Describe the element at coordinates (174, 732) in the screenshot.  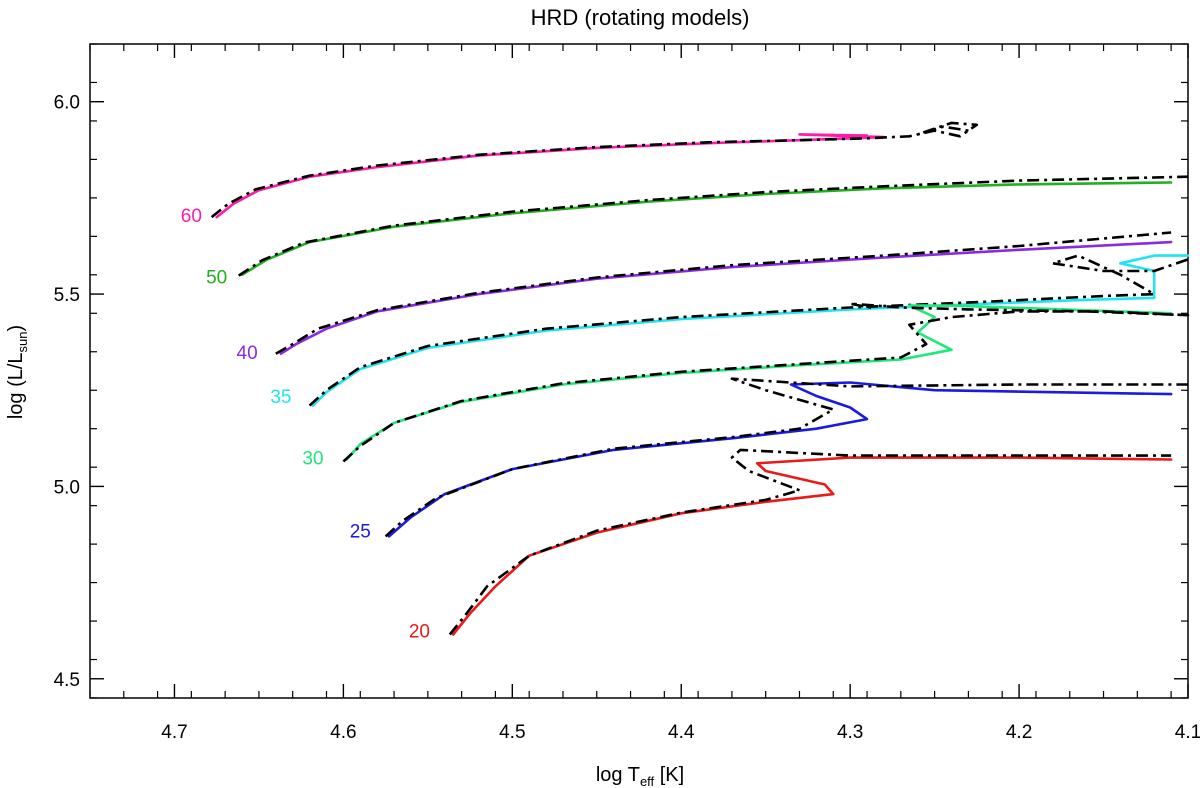
I see `x-tick-label: 4.7` at that location.